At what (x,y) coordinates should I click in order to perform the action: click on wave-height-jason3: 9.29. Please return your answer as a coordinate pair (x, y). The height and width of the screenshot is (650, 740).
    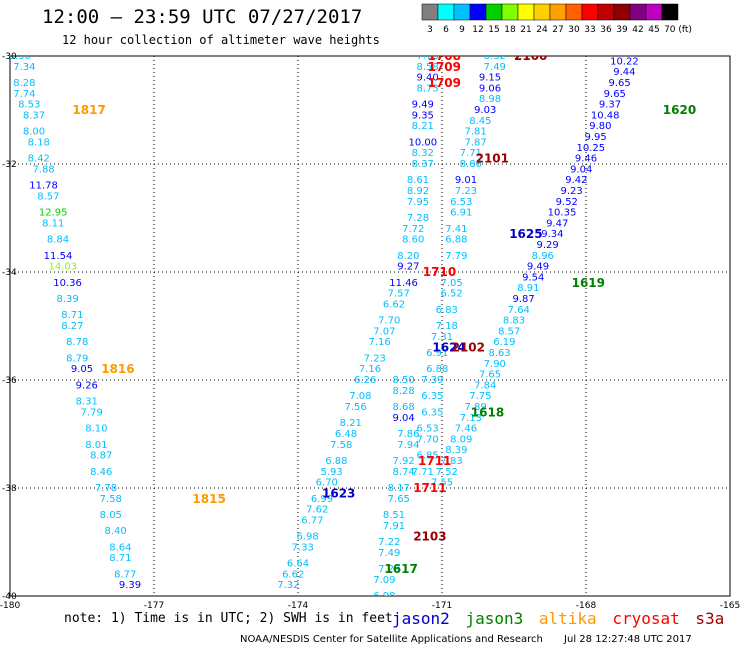
    Looking at the image, I should click on (547, 245).